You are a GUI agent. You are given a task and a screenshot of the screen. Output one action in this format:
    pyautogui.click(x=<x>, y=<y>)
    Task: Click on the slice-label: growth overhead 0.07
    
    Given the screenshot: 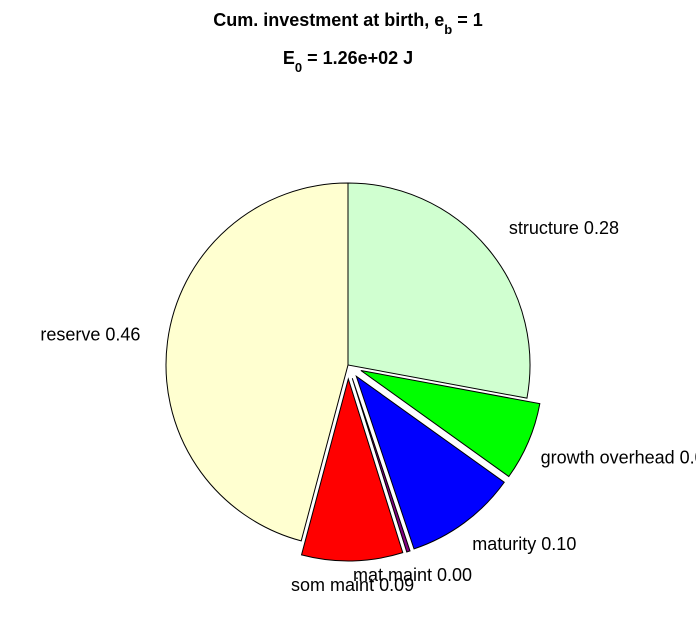 What is the action you would take?
    pyautogui.click(x=618, y=458)
    